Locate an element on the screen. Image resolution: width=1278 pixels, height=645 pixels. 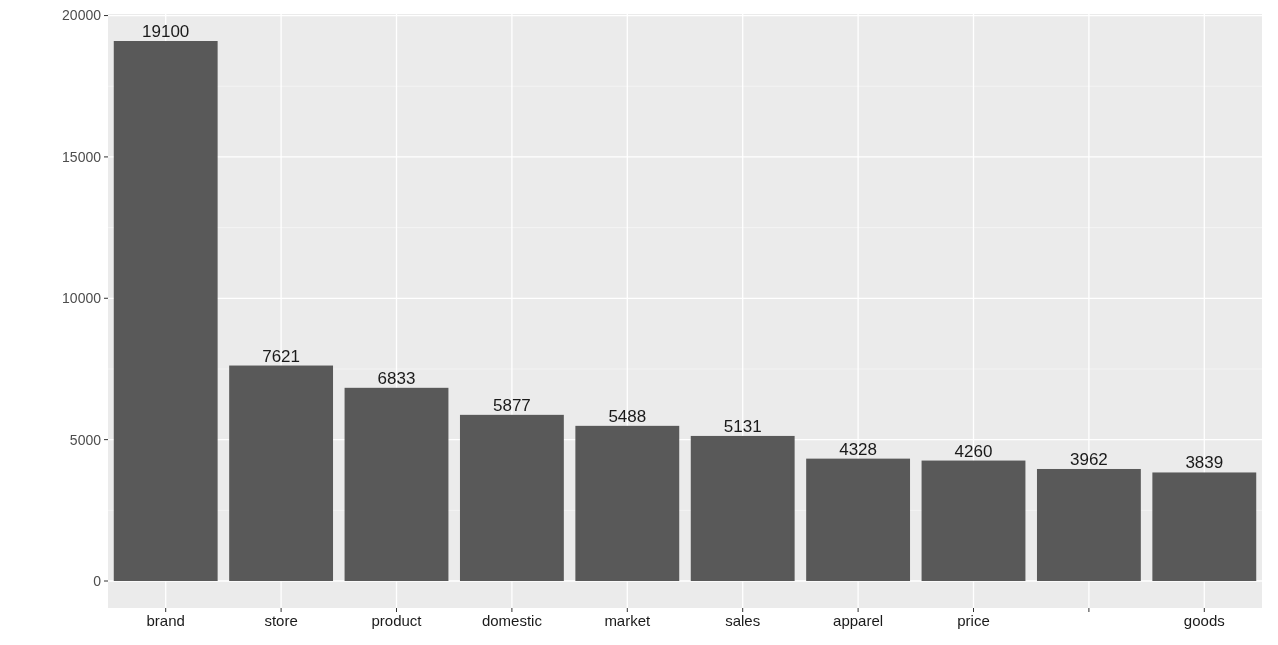
y-tick-label: 0 is located at coordinates (97, 580).